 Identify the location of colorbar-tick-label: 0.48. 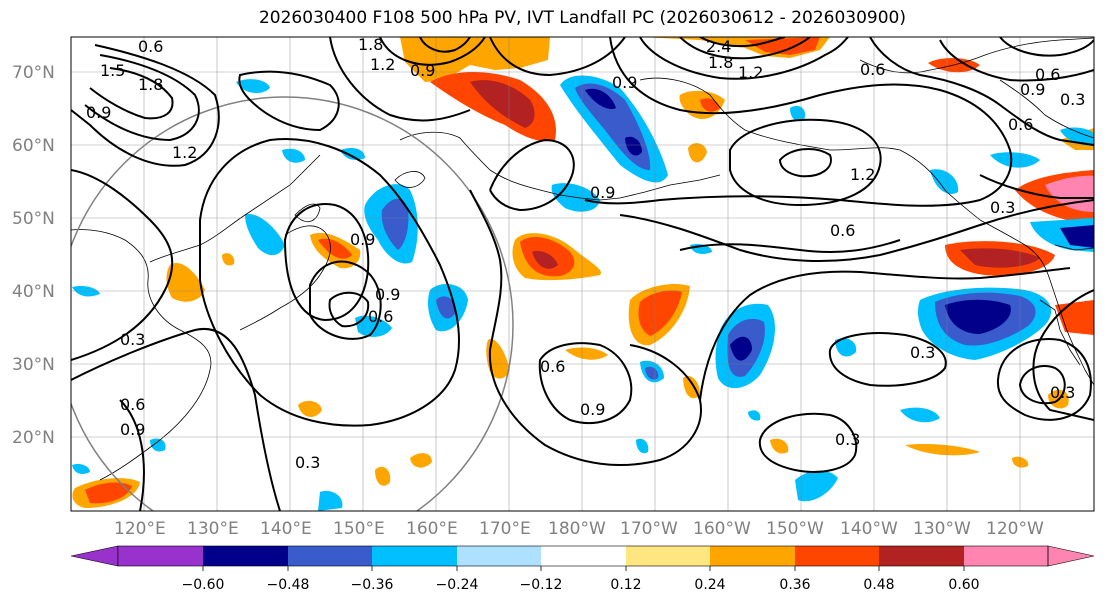
(878, 585).